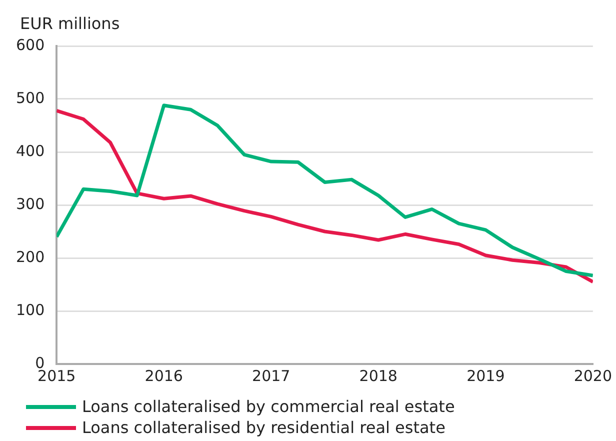 This screenshot has height=441, width=616. Describe the element at coordinates (271, 375) in the screenshot. I see `x-tick-label: 2017` at that location.